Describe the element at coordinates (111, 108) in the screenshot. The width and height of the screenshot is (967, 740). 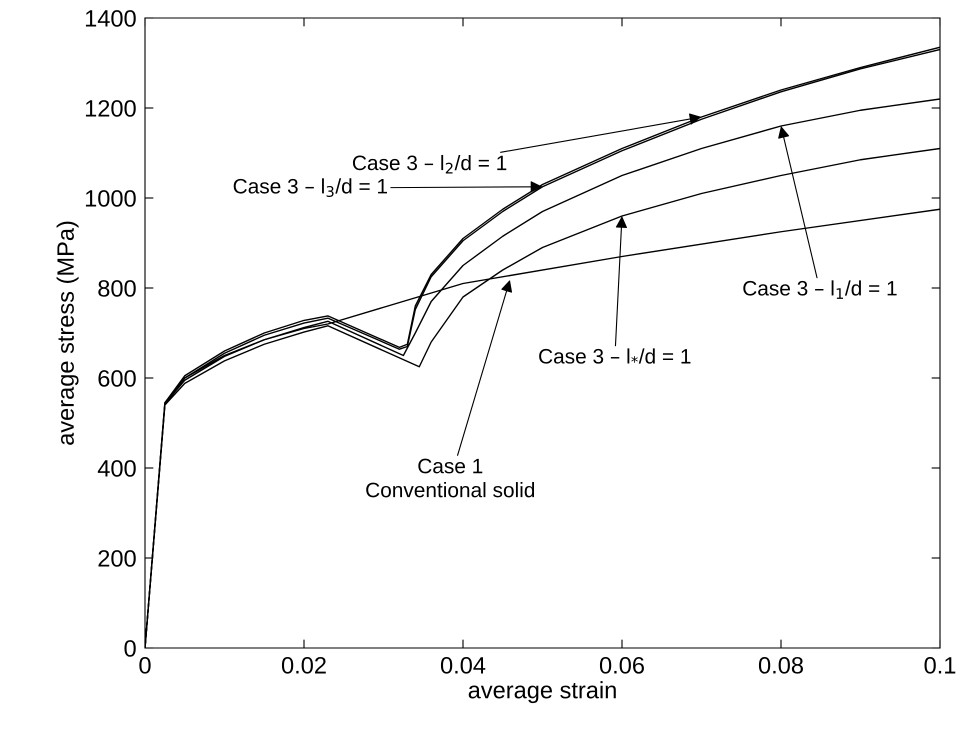
I see `y-tick-label: 1200` at that location.